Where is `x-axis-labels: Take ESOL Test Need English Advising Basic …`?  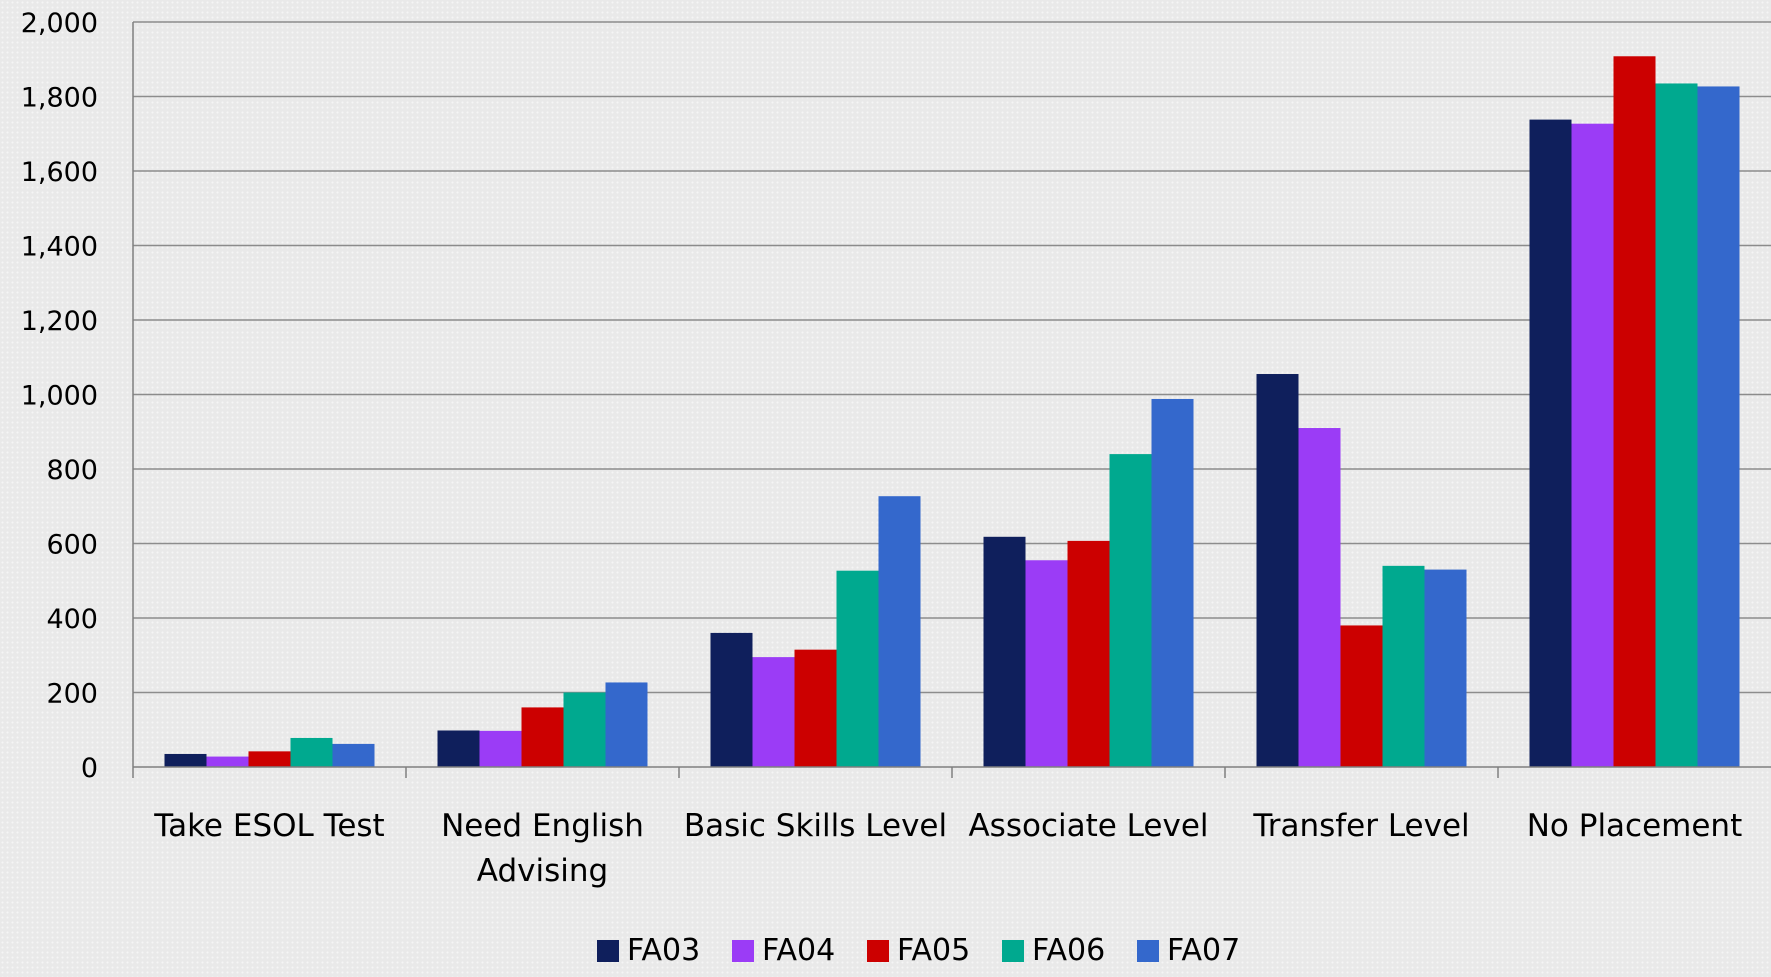 x-axis-labels: Take ESOL Test Need English Advising Basic … is located at coordinates (947, 848).